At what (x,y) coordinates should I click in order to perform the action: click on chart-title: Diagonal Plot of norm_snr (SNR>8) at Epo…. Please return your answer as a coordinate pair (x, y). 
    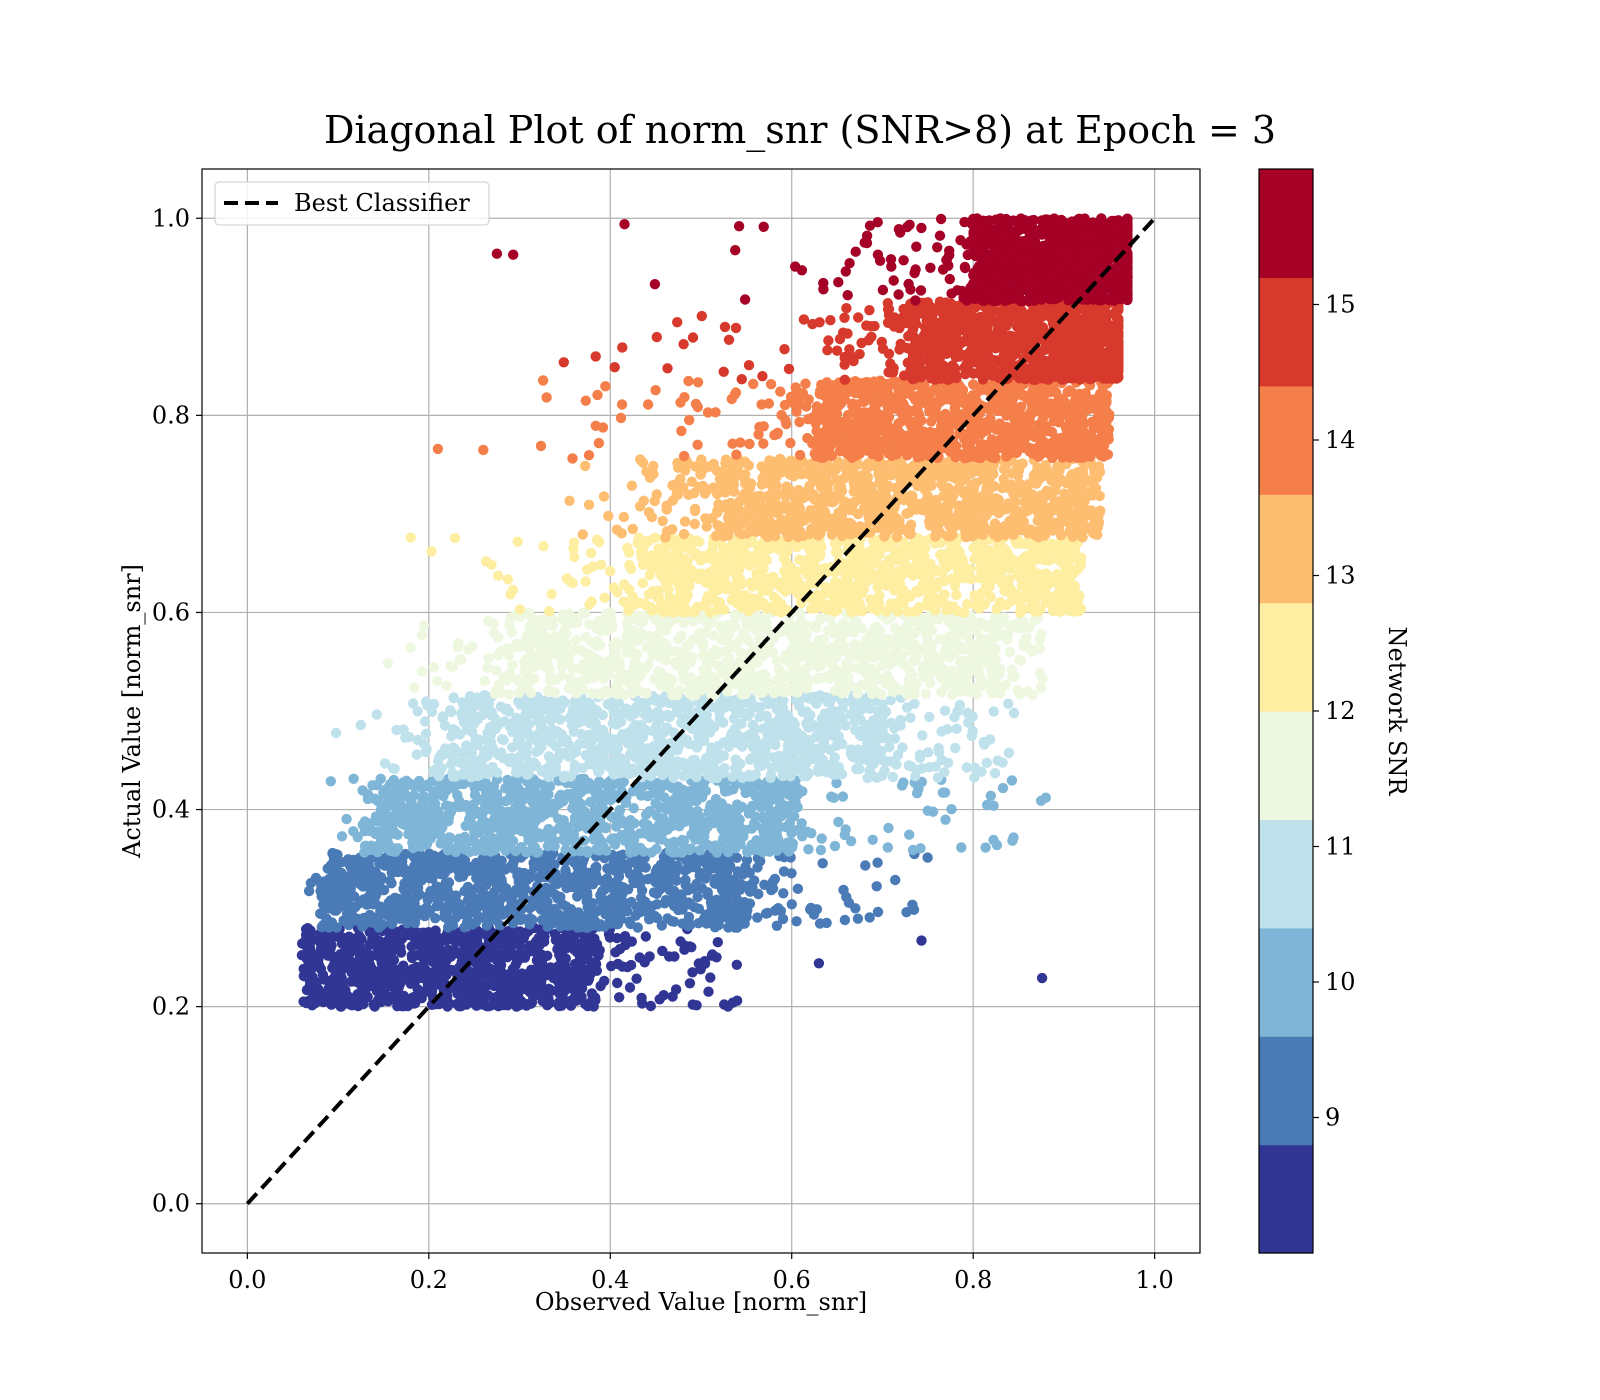
    Looking at the image, I should click on (800, 130).